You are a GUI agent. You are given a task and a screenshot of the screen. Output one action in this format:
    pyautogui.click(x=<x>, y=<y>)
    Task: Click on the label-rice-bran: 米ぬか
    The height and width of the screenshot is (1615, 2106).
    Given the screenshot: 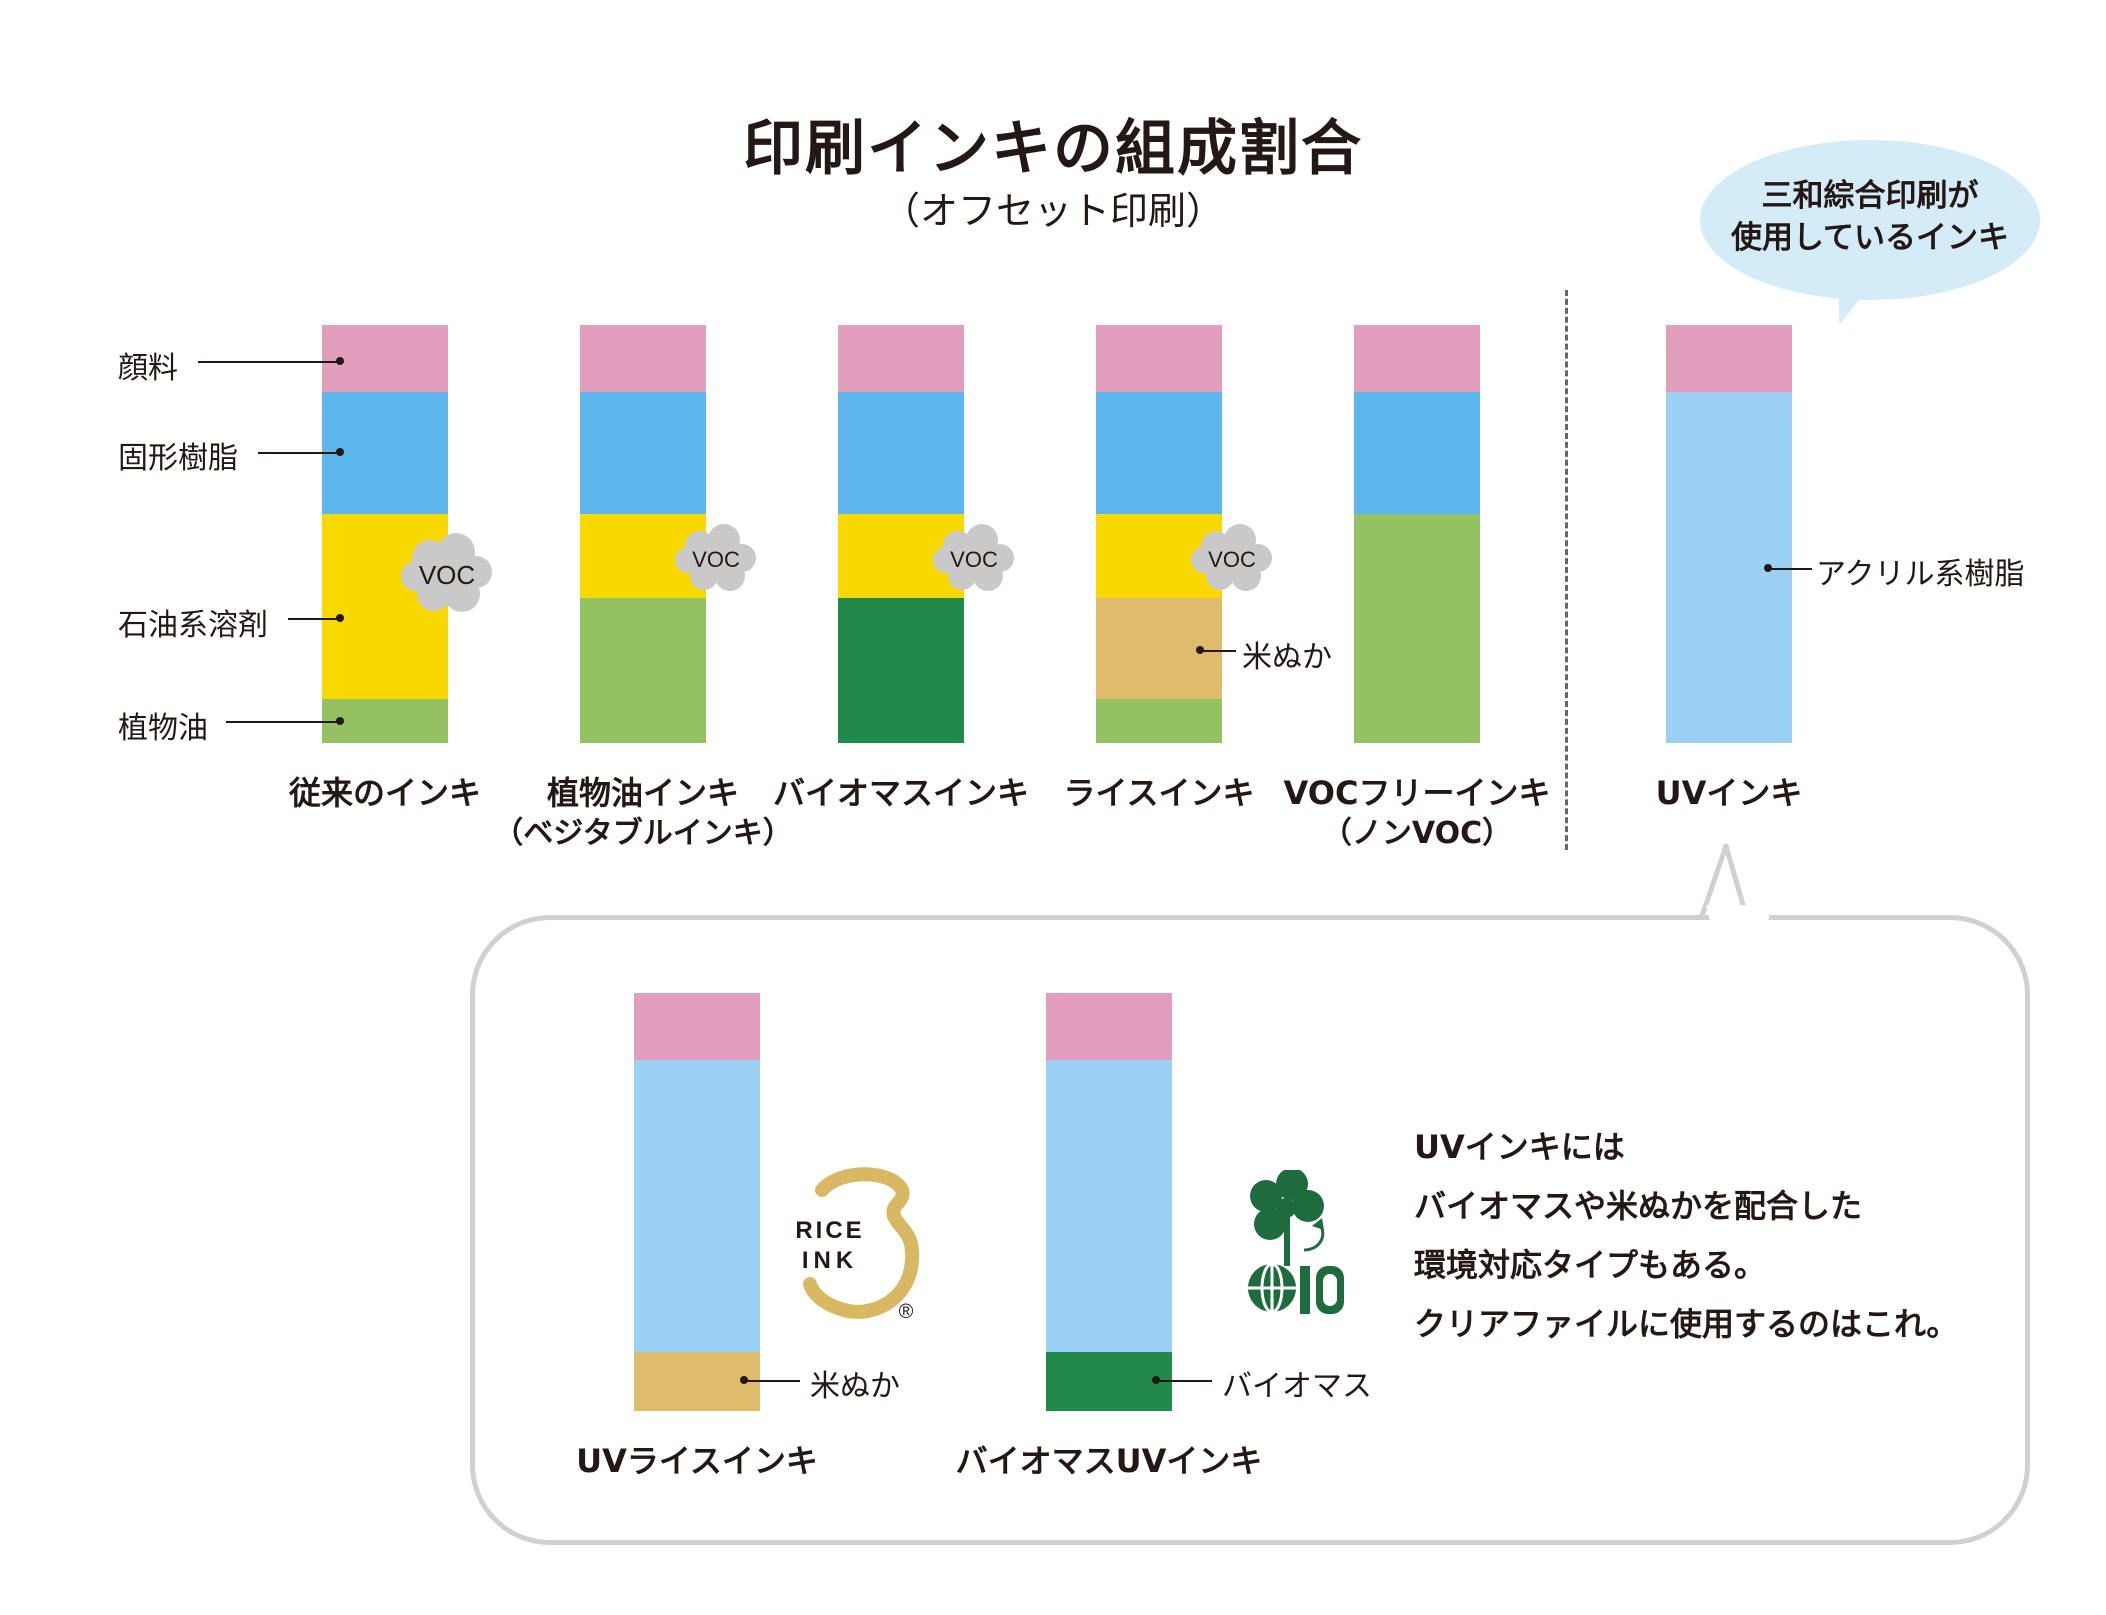 What is the action you would take?
    pyautogui.click(x=1287, y=657)
    